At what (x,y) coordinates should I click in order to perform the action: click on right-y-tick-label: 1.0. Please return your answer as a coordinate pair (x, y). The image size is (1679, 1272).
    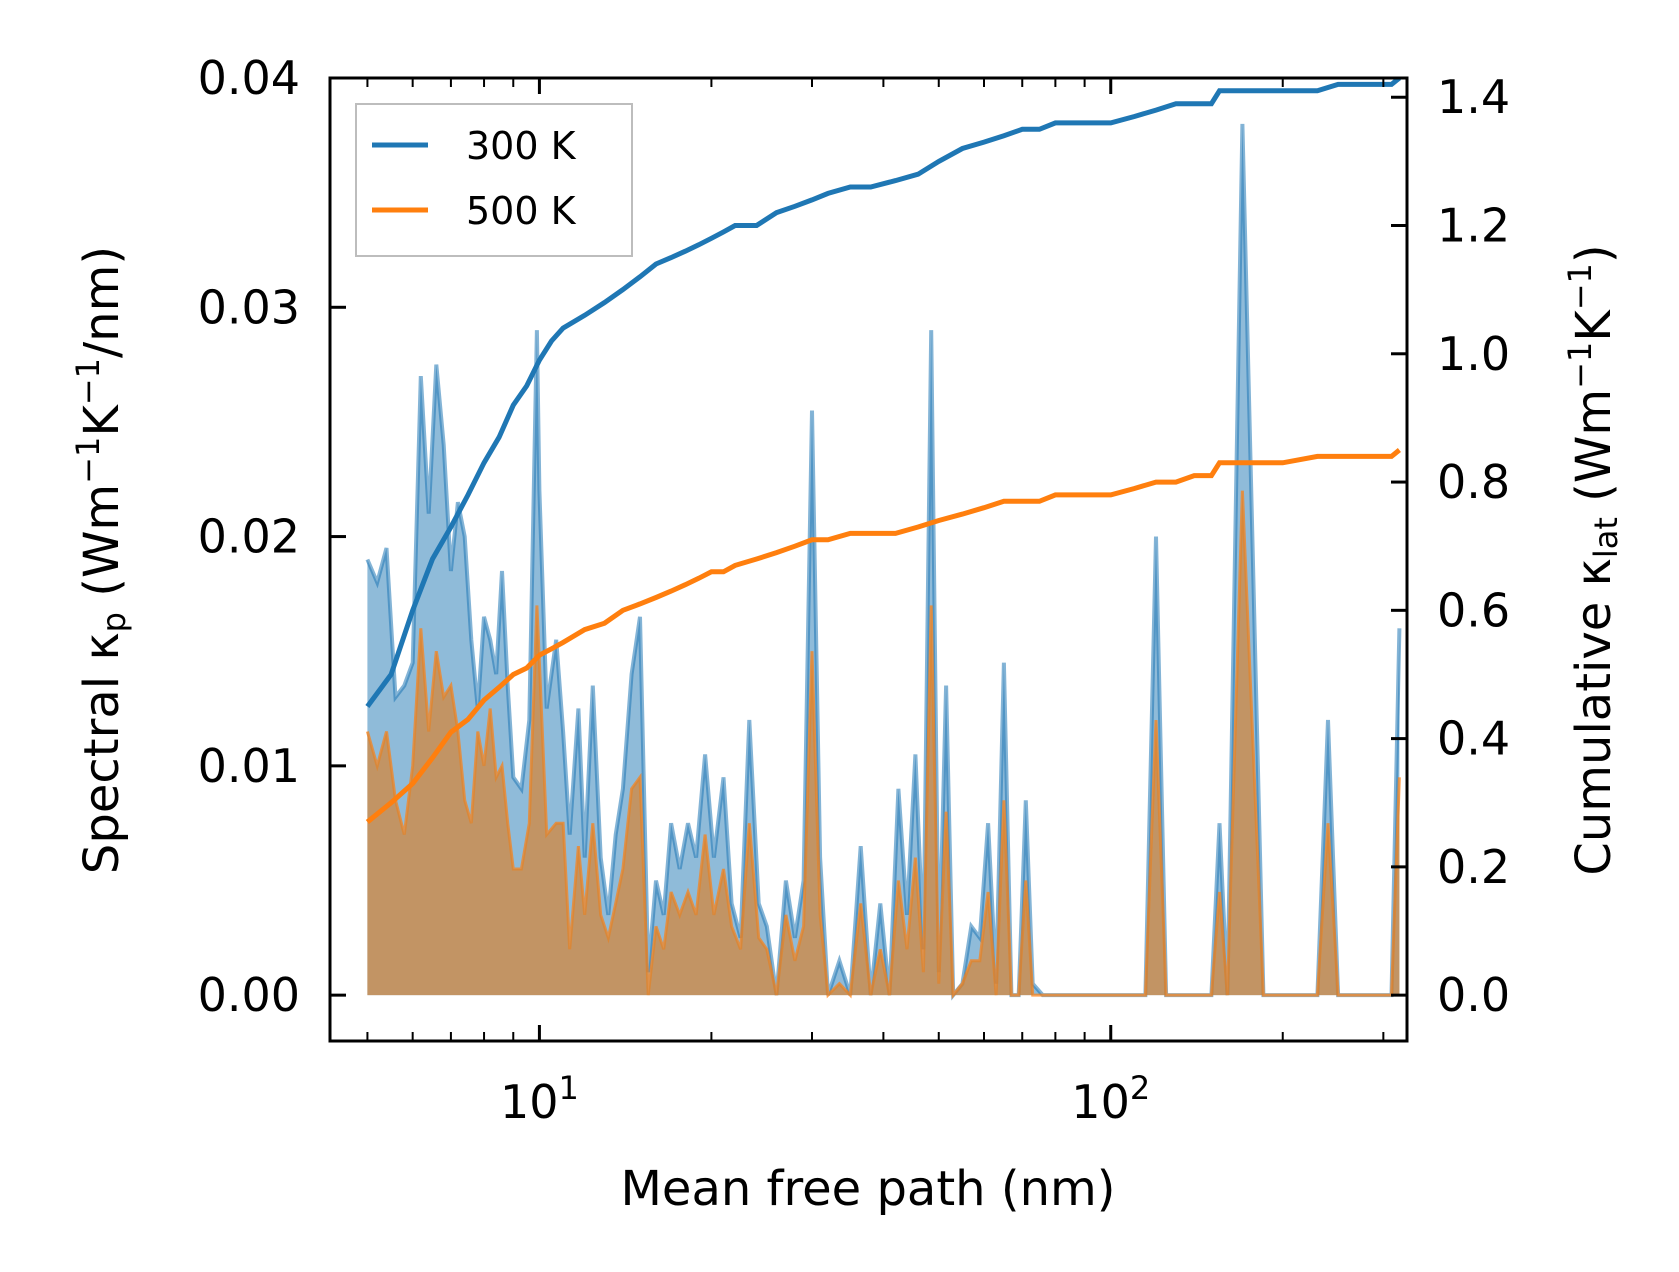
    Looking at the image, I should click on (1473, 354).